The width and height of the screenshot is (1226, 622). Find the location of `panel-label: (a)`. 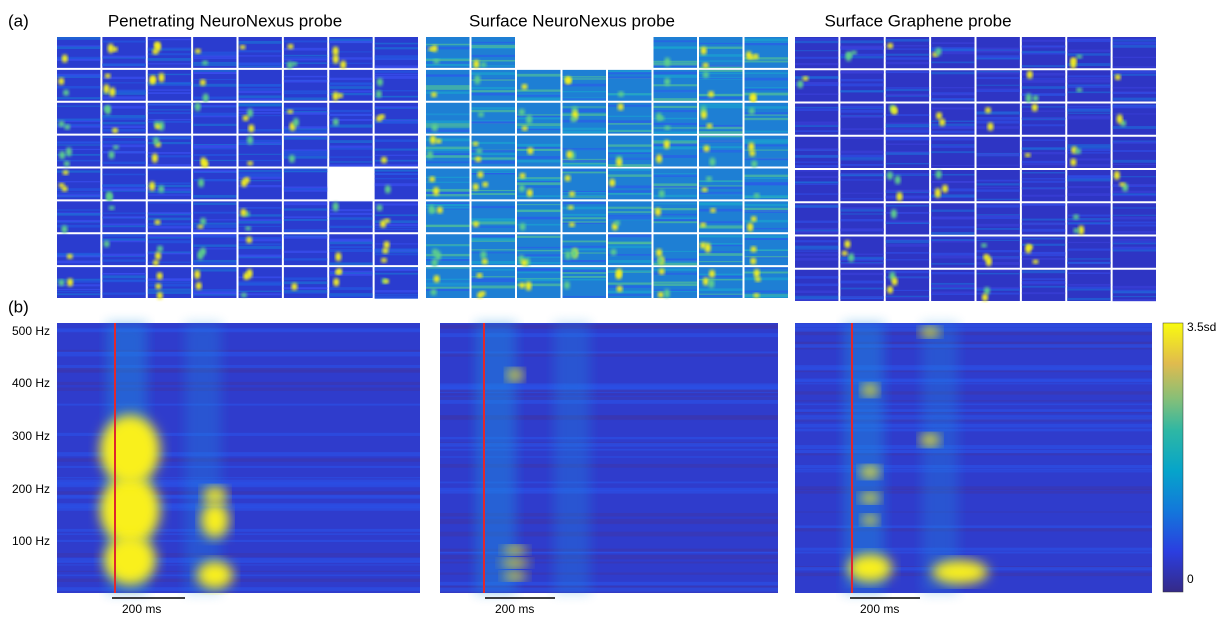

panel-label: (a) is located at coordinates (18, 20).